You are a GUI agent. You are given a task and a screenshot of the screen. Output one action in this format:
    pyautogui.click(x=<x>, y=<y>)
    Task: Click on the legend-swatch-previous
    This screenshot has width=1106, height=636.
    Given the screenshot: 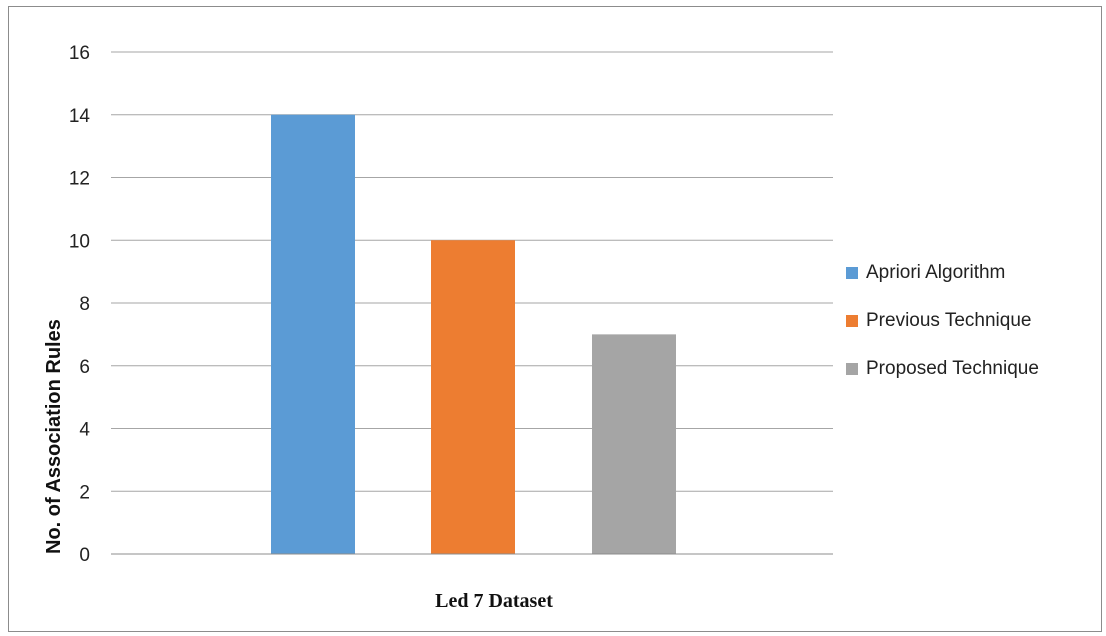 What is the action you would take?
    pyautogui.click(x=852, y=321)
    